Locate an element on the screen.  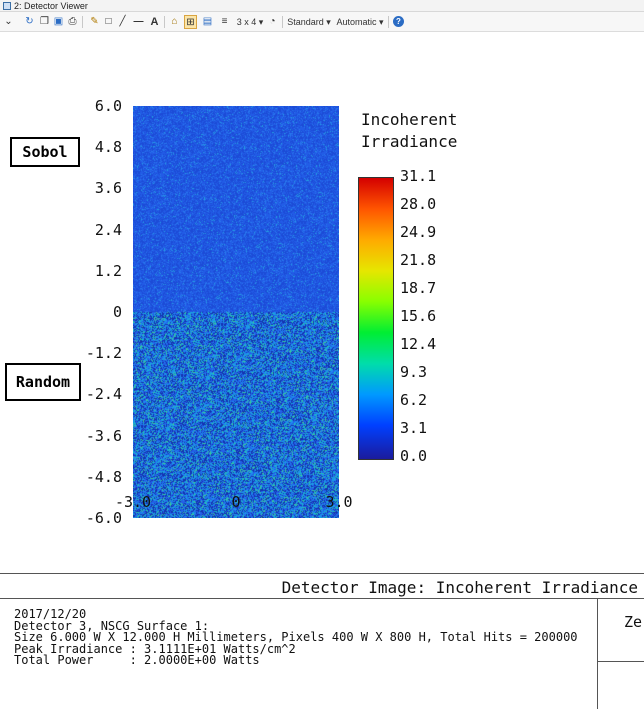
colorbar-label: 28.0 is located at coordinates (418, 204).